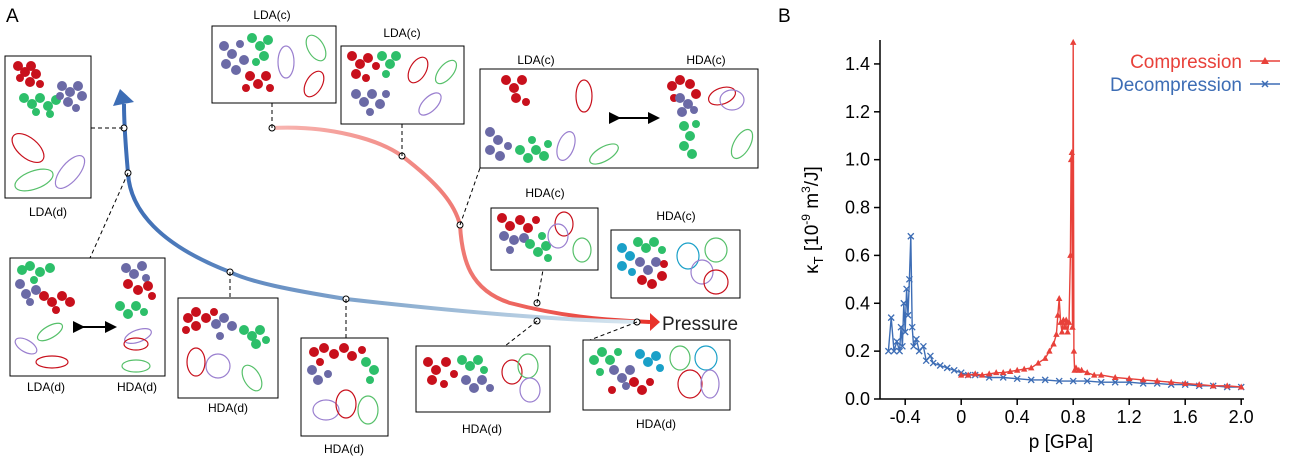 The image size is (1301, 462). Describe the element at coordinates (137, 387) in the screenshot. I see `inset-label-right: HDA(d)` at that location.